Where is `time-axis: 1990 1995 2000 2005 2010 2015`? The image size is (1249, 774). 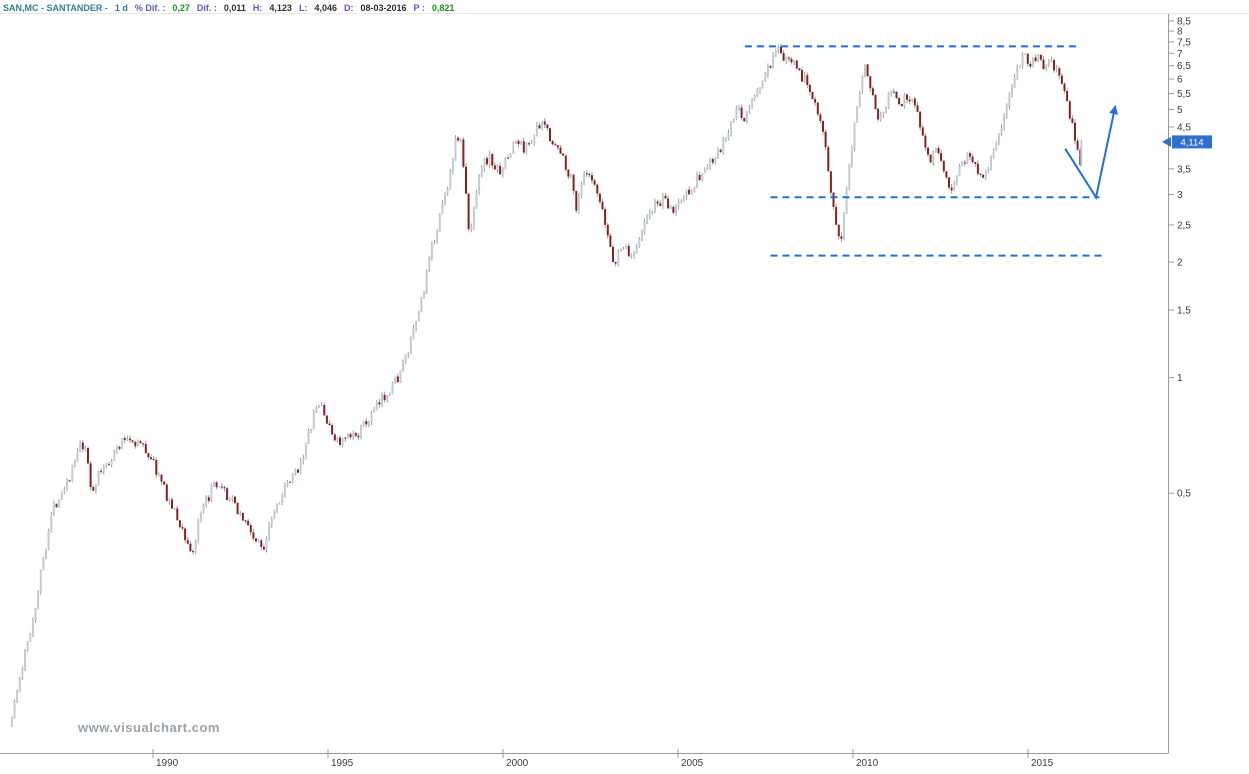 time-axis: 1990 1995 2000 2005 2010 2015 is located at coordinates (603, 759).